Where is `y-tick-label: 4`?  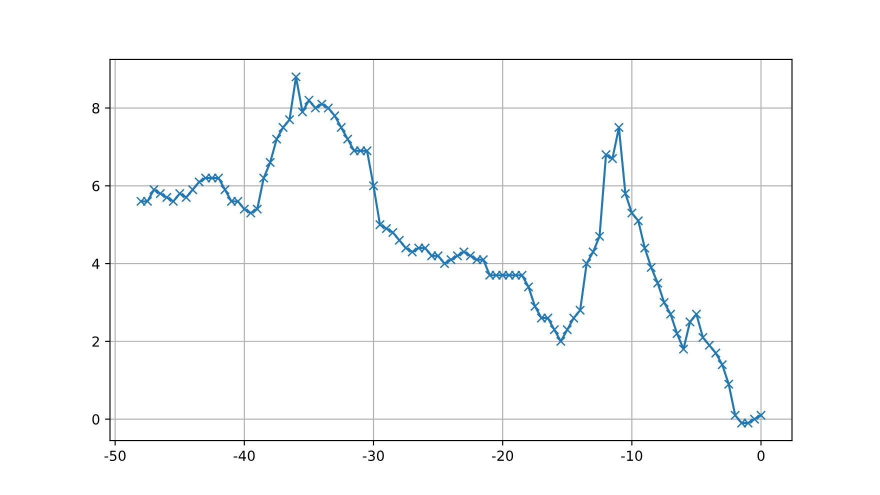
y-tick-label: 4 is located at coordinates (96, 263).